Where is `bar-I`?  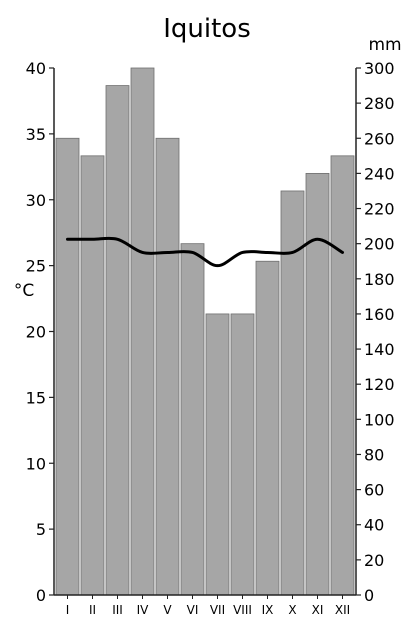 bar-I is located at coordinates (67, 366).